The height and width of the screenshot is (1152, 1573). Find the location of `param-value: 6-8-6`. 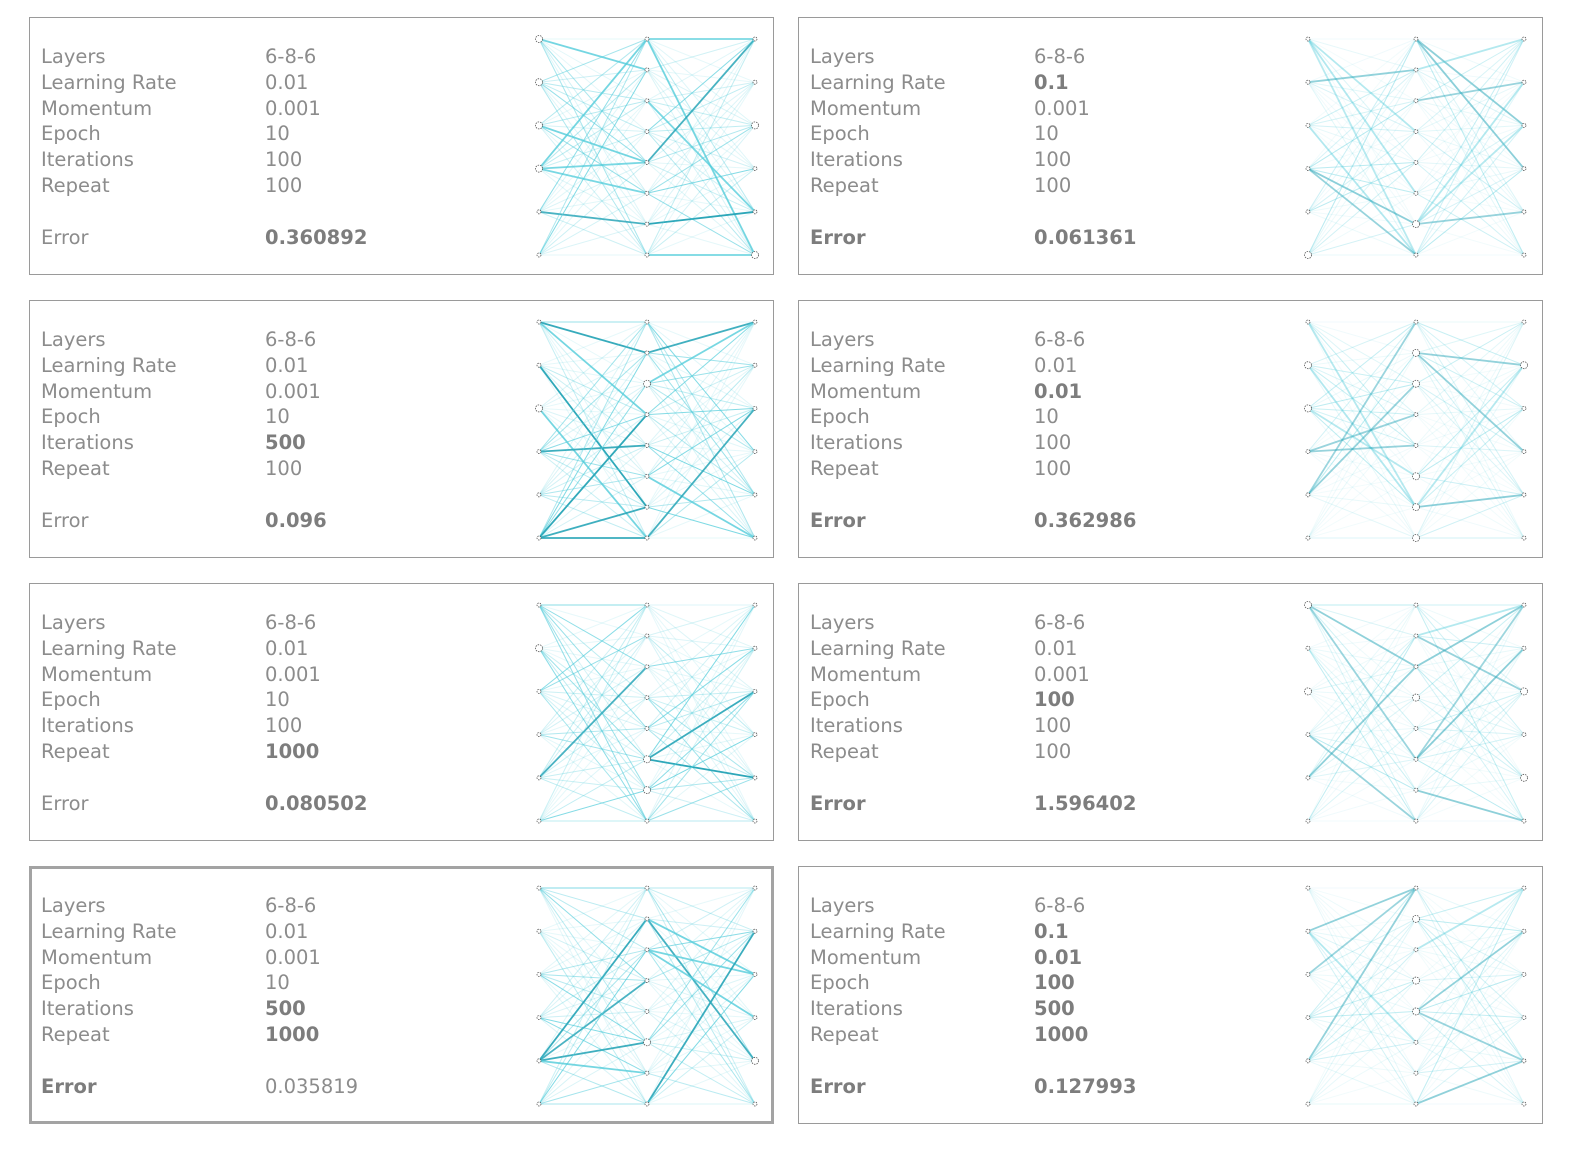

param-value: 6-8-6 is located at coordinates (1060, 339).